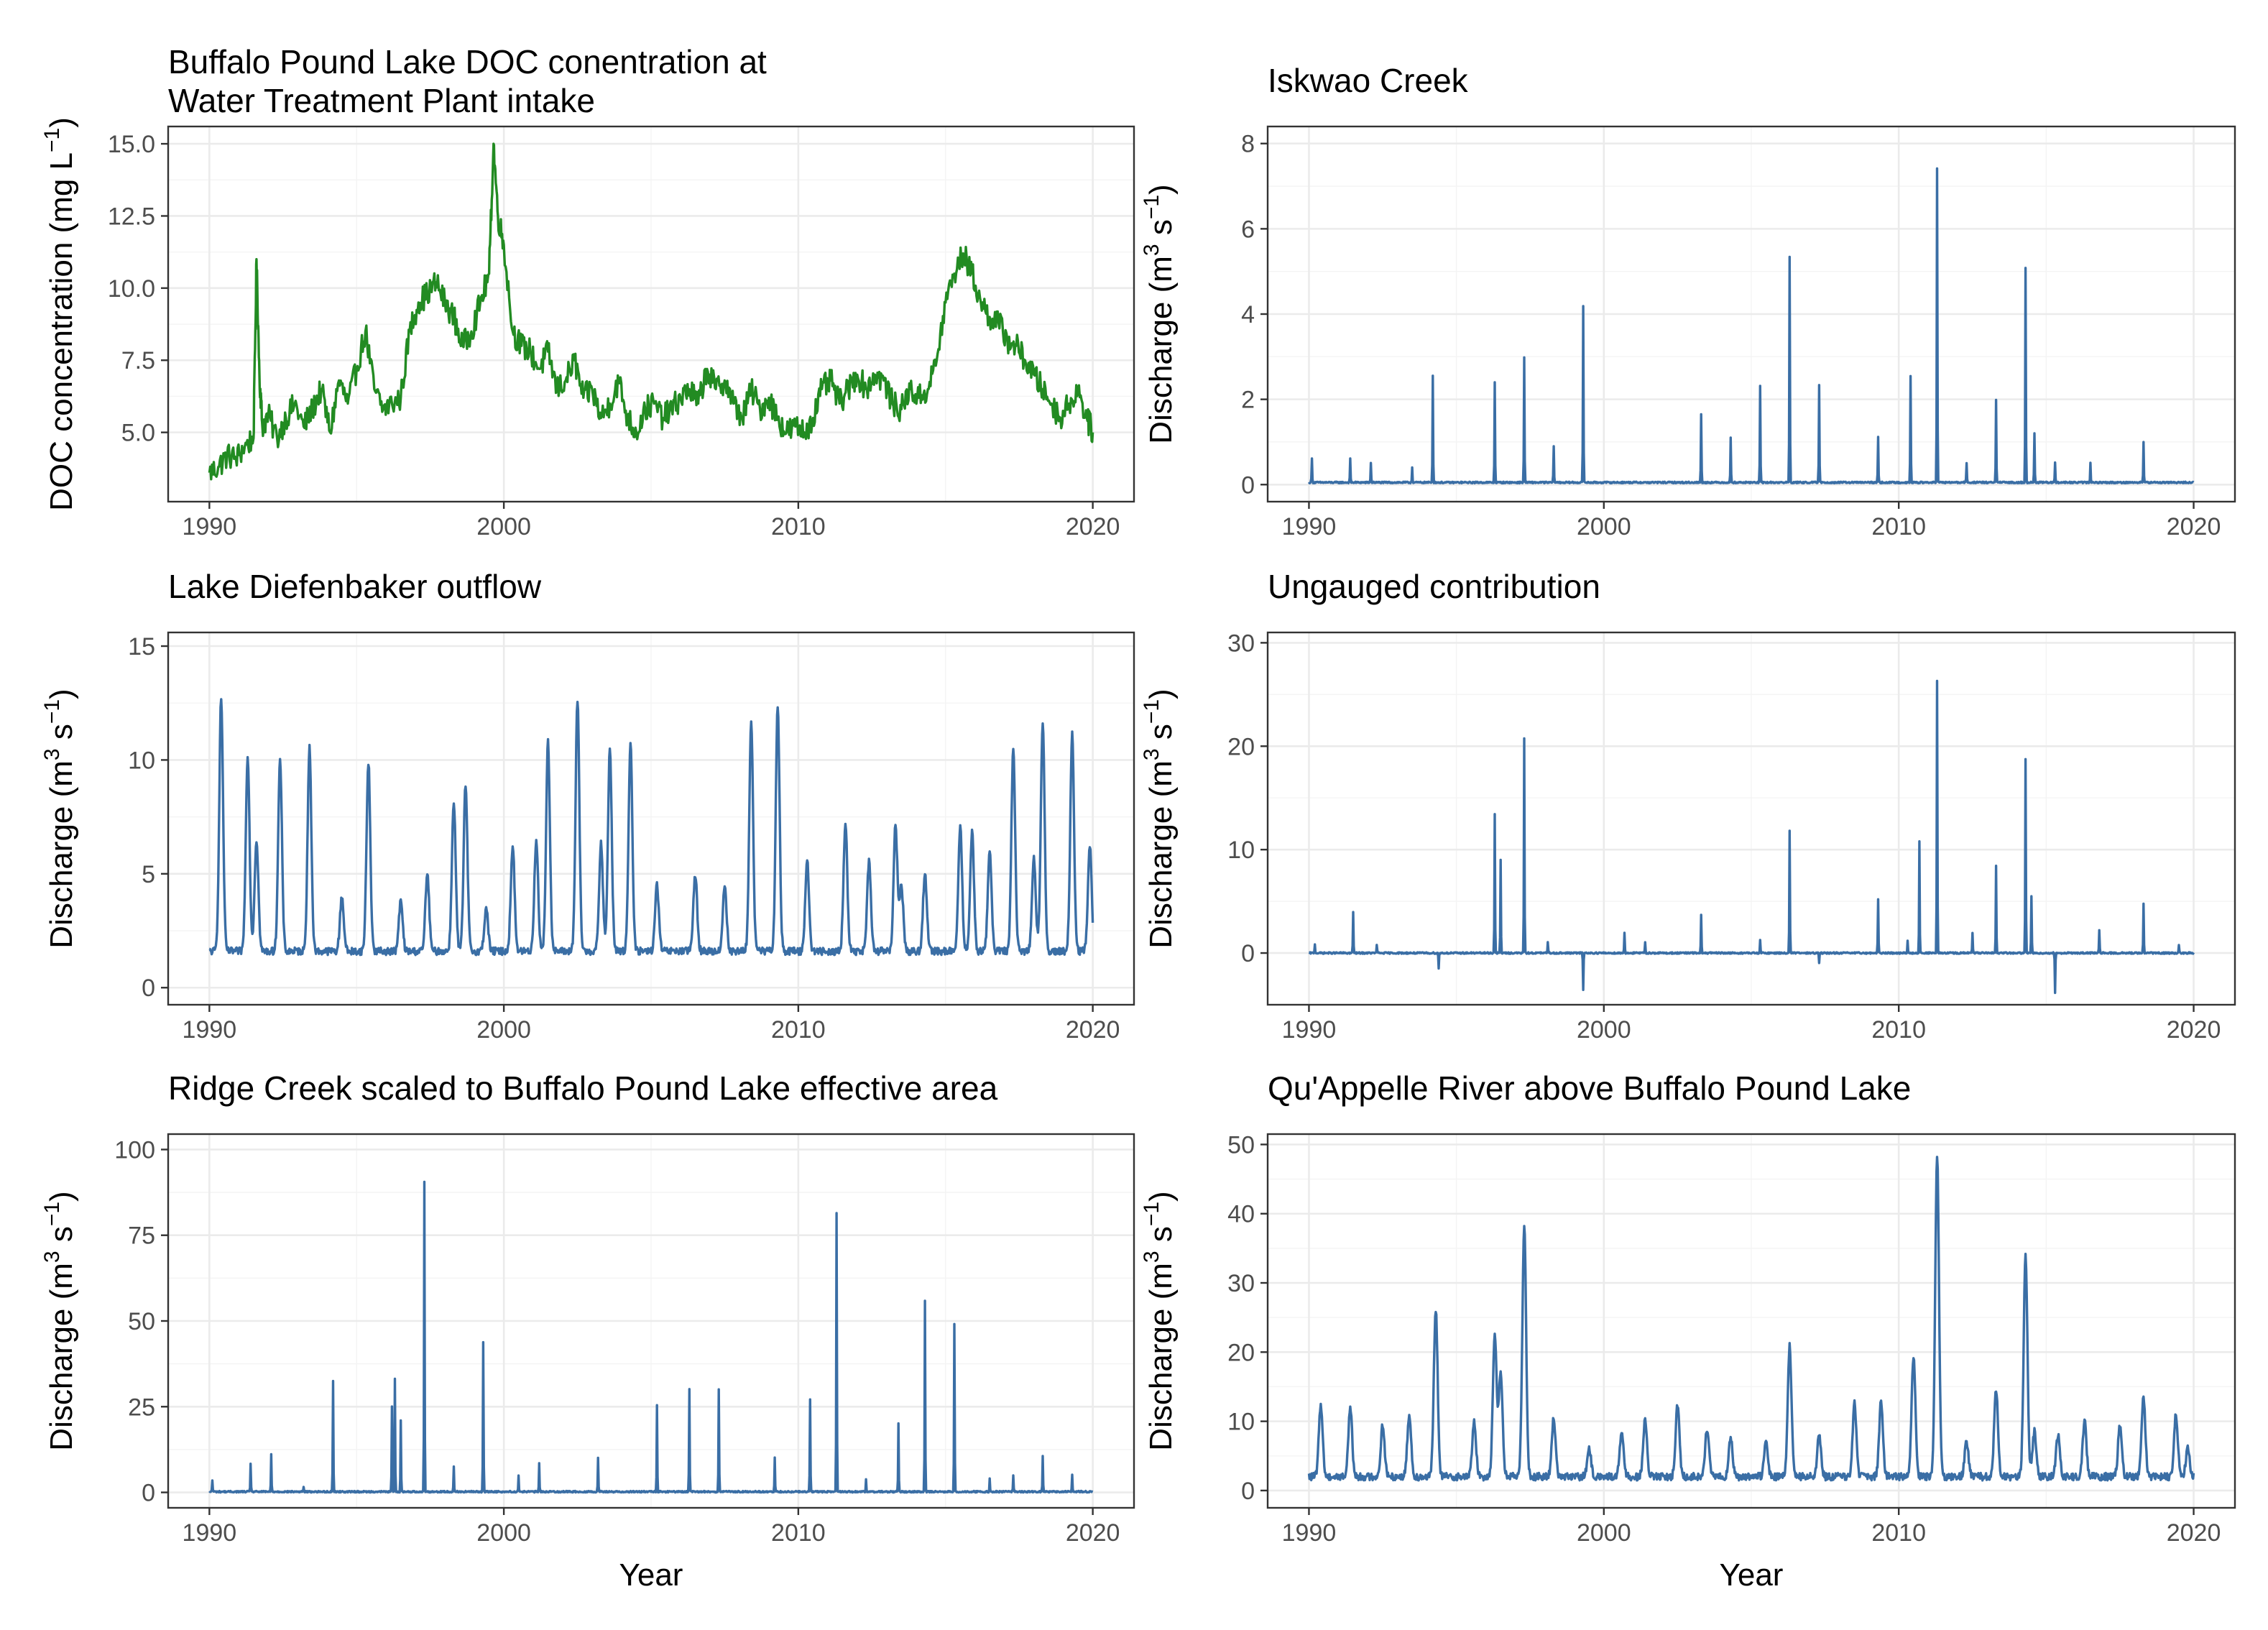 The height and width of the screenshot is (1630, 2268). I want to click on y-tick-label: 10.0, so click(132, 289).